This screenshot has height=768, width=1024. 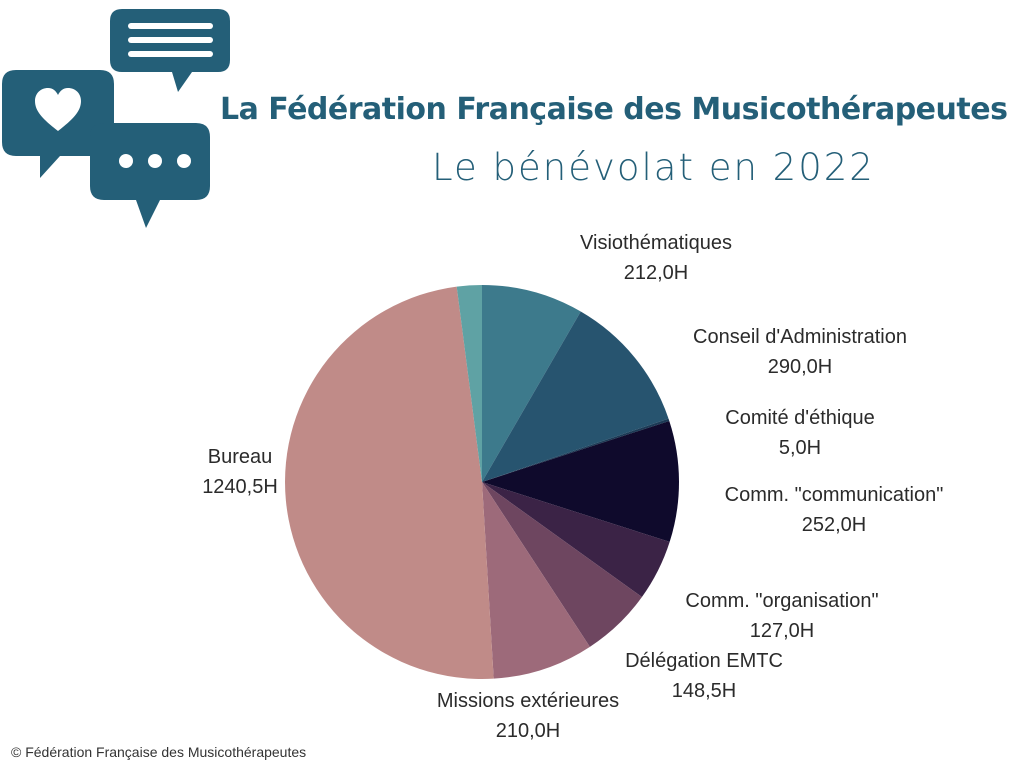 What do you see at coordinates (240, 472) in the screenshot?
I see `slice-label: Bureau 1240,5H` at bounding box center [240, 472].